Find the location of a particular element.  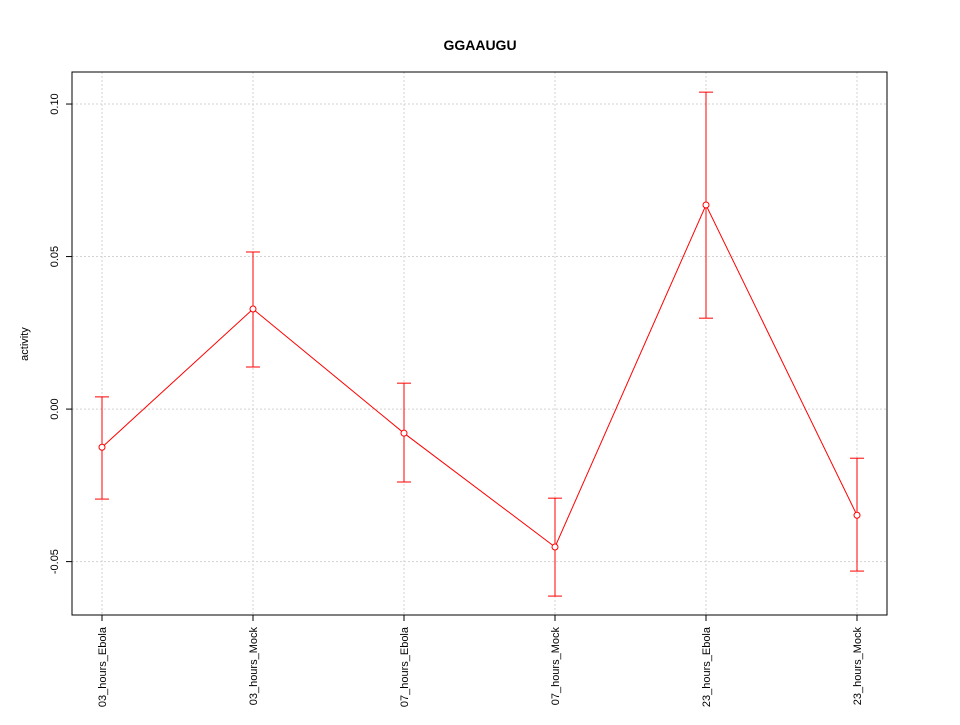

x-tick-label: 03_hours_Ebola is located at coordinates (103, 666).